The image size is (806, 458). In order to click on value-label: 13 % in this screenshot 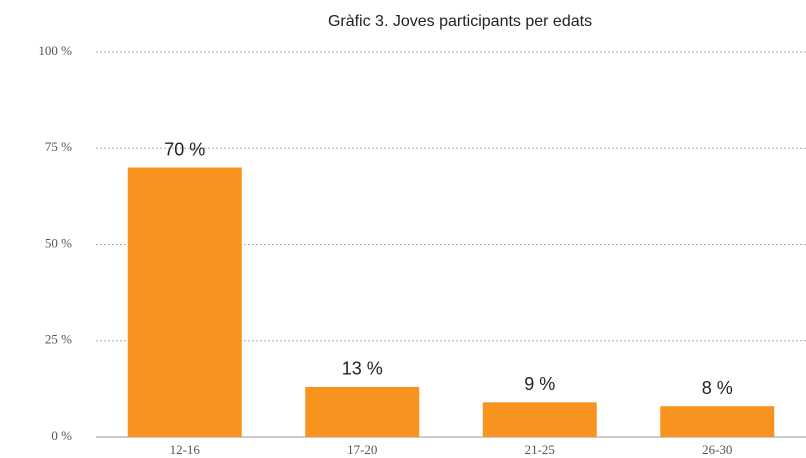, I will do `click(362, 369)`.